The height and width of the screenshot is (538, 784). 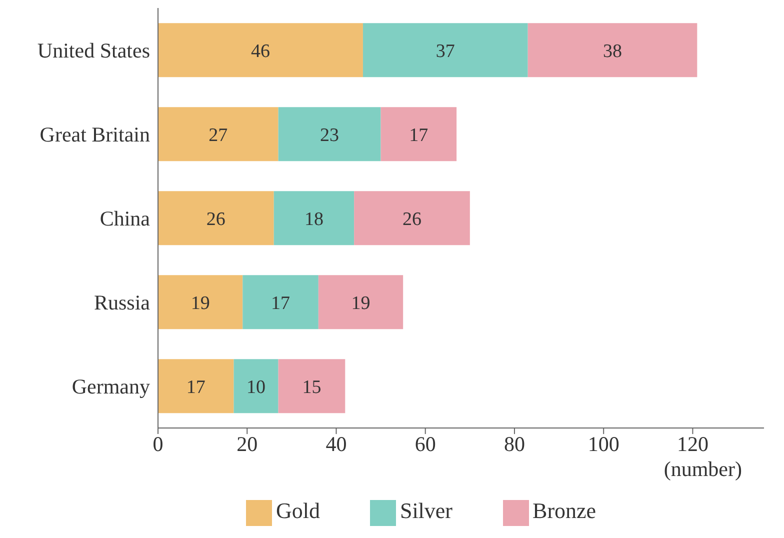 I want to click on data-label: 15, so click(x=312, y=387).